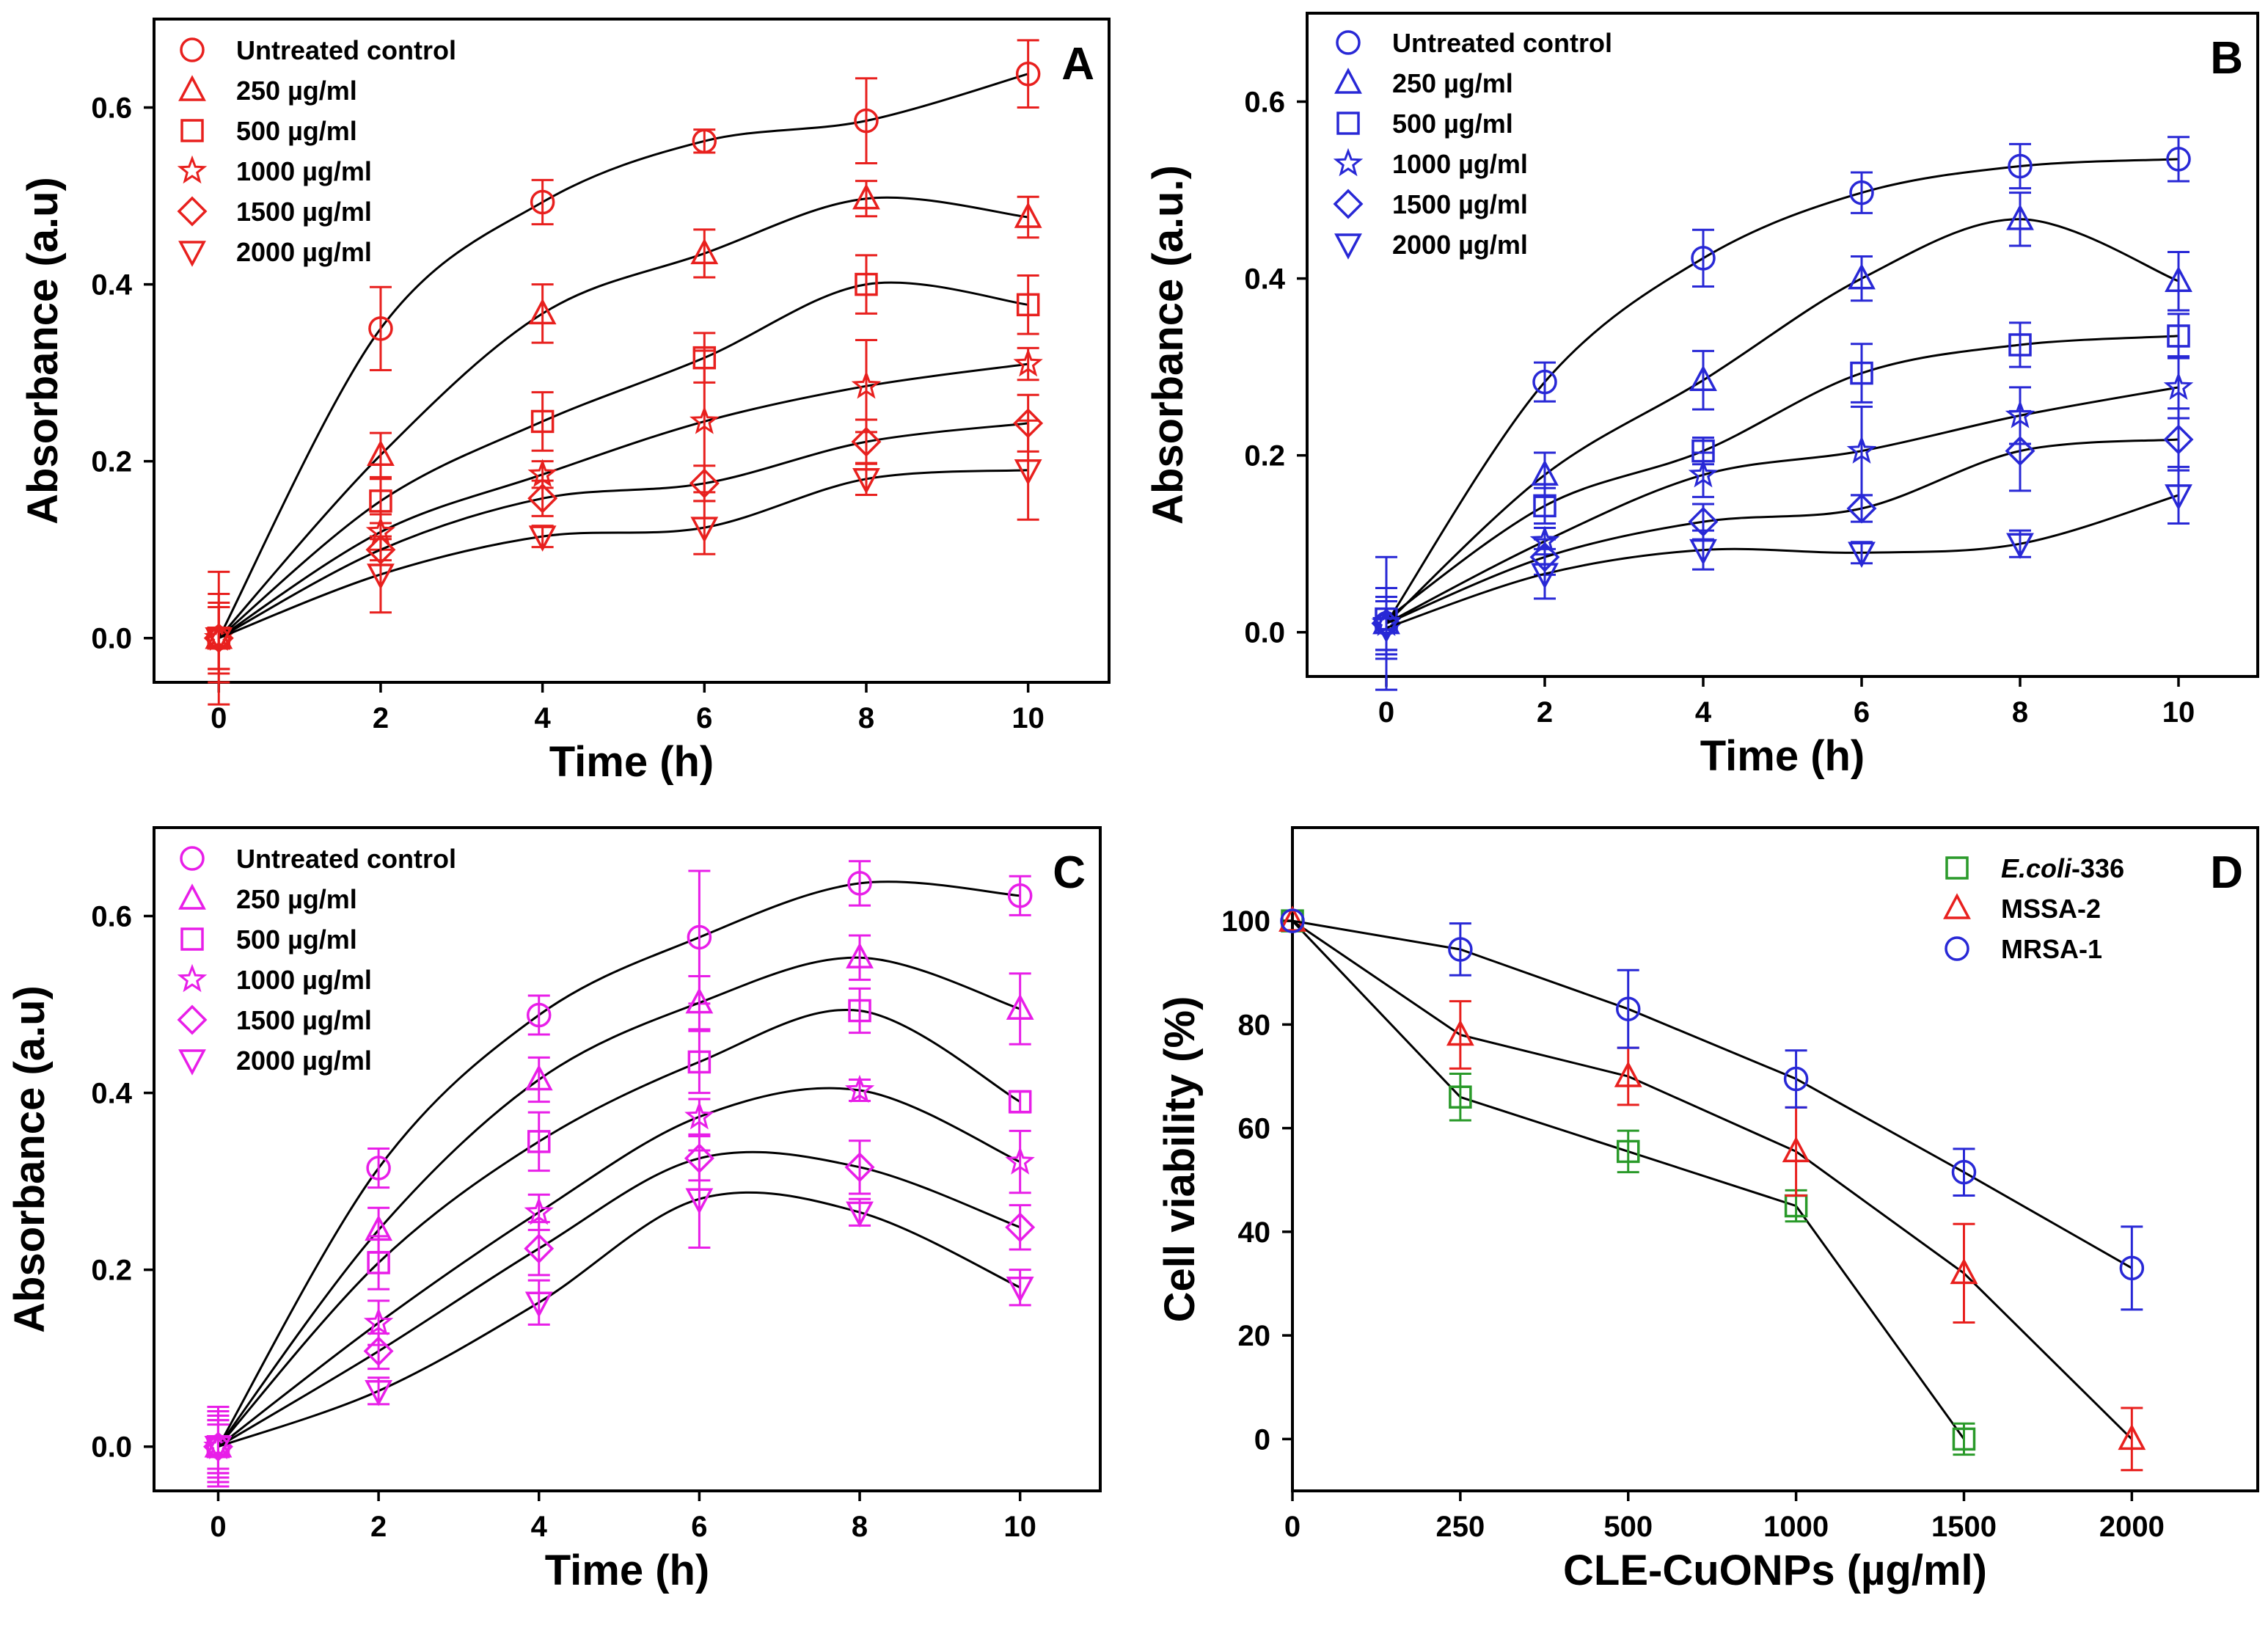 This screenshot has height=1631, width=2268. Describe the element at coordinates (2226, 59) in the screenshot. I see `panel-letter: B` at that location.